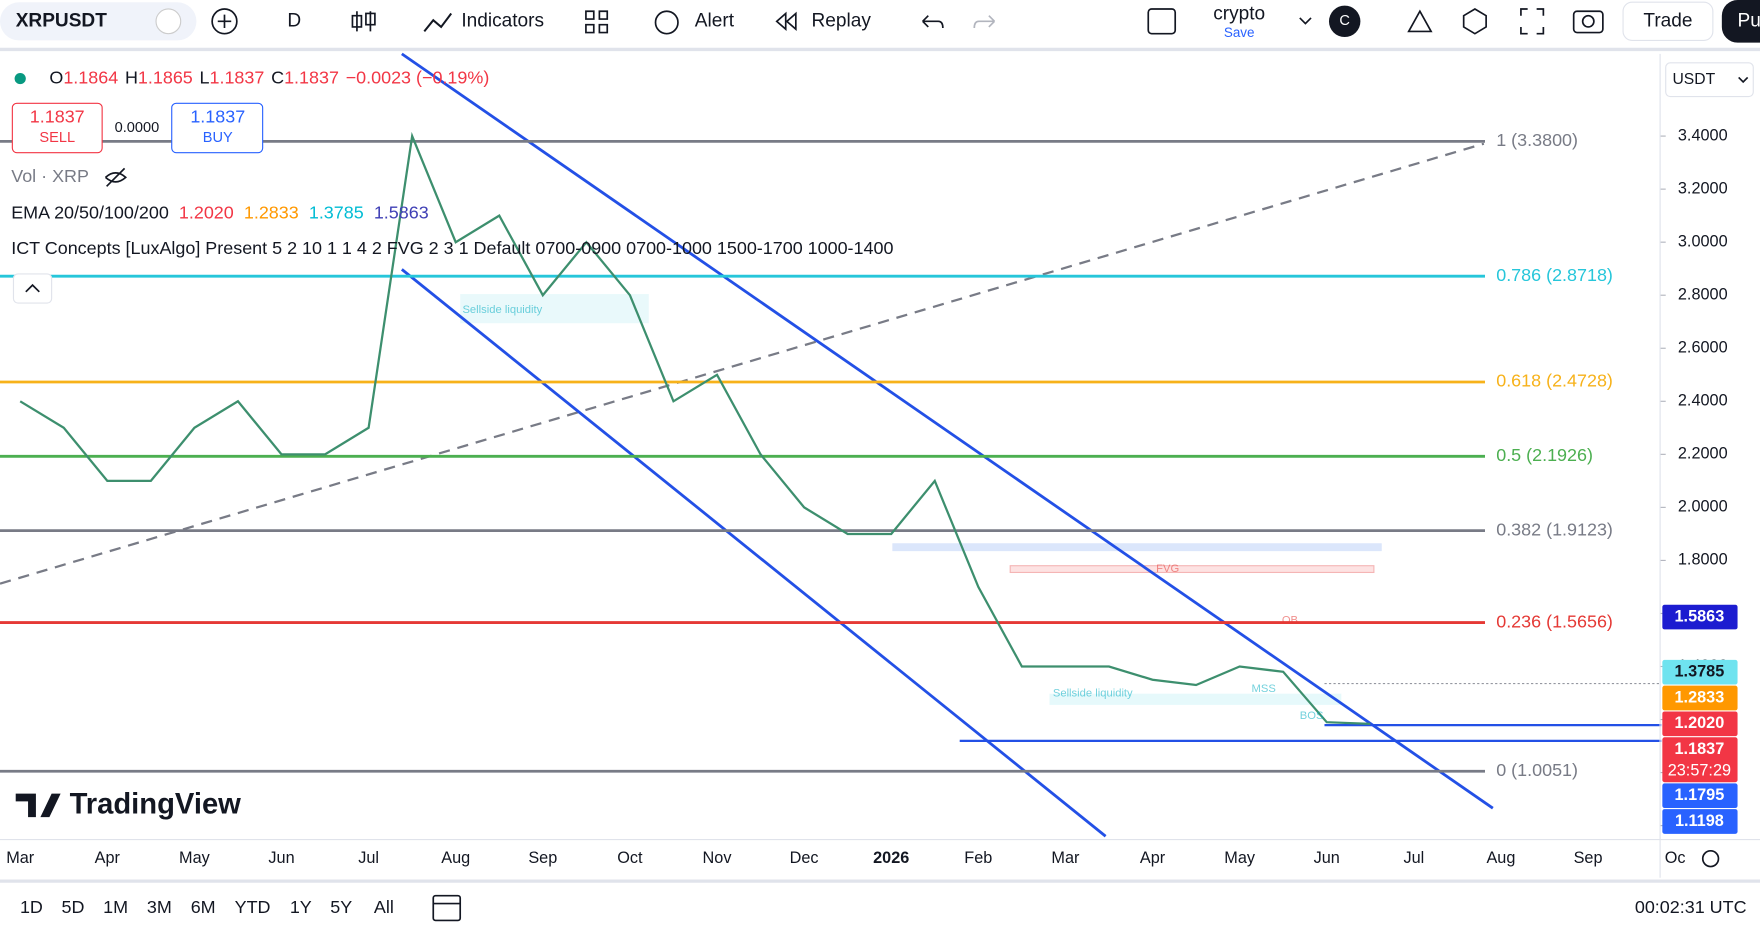  I want to click on avatar-circle, so click(1344, 21).